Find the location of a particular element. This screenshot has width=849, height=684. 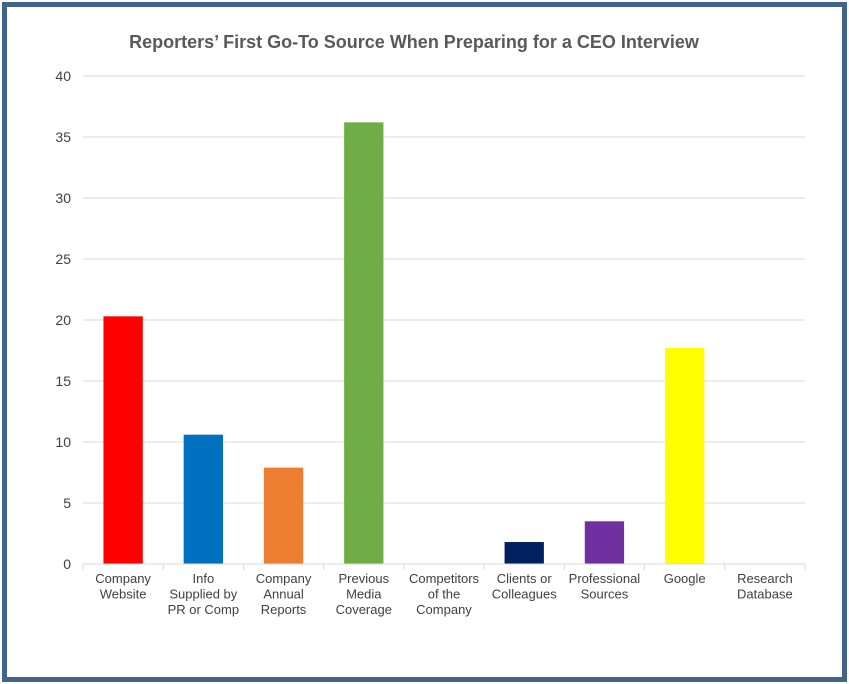

x-category-label: Company Annual Reports is located at coordinates (284, 594).